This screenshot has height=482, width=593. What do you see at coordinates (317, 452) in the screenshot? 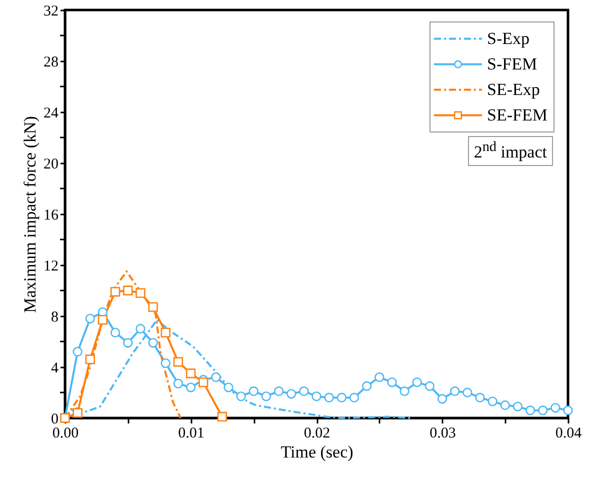
I see `x-axis-title: Time (sec)` at bounding box center [317, 452].